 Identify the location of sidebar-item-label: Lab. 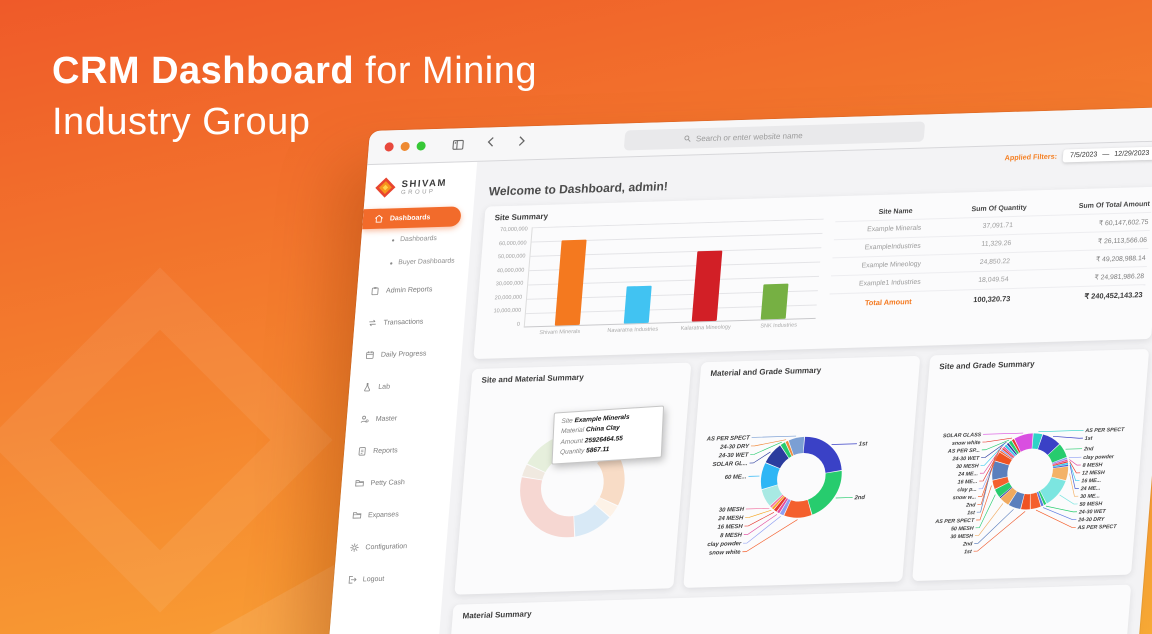
(384, 387).